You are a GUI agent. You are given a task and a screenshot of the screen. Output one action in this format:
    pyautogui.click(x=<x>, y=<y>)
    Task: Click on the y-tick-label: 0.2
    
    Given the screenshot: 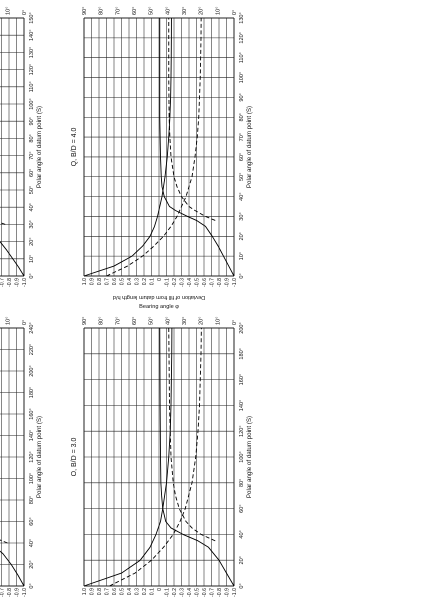 What is the action you would take?
    pyautogui.click(x=145, y=281)
    